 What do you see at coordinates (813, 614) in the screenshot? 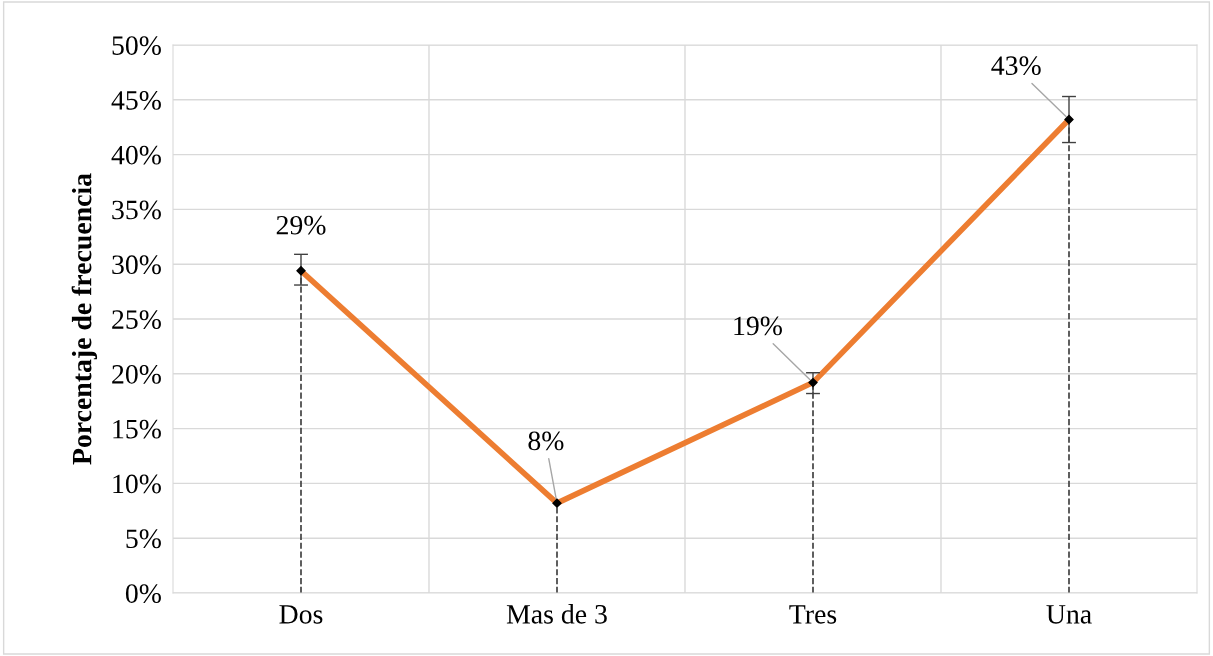
I see `x-tick-label: Tres` at bounding box center [813, 614].